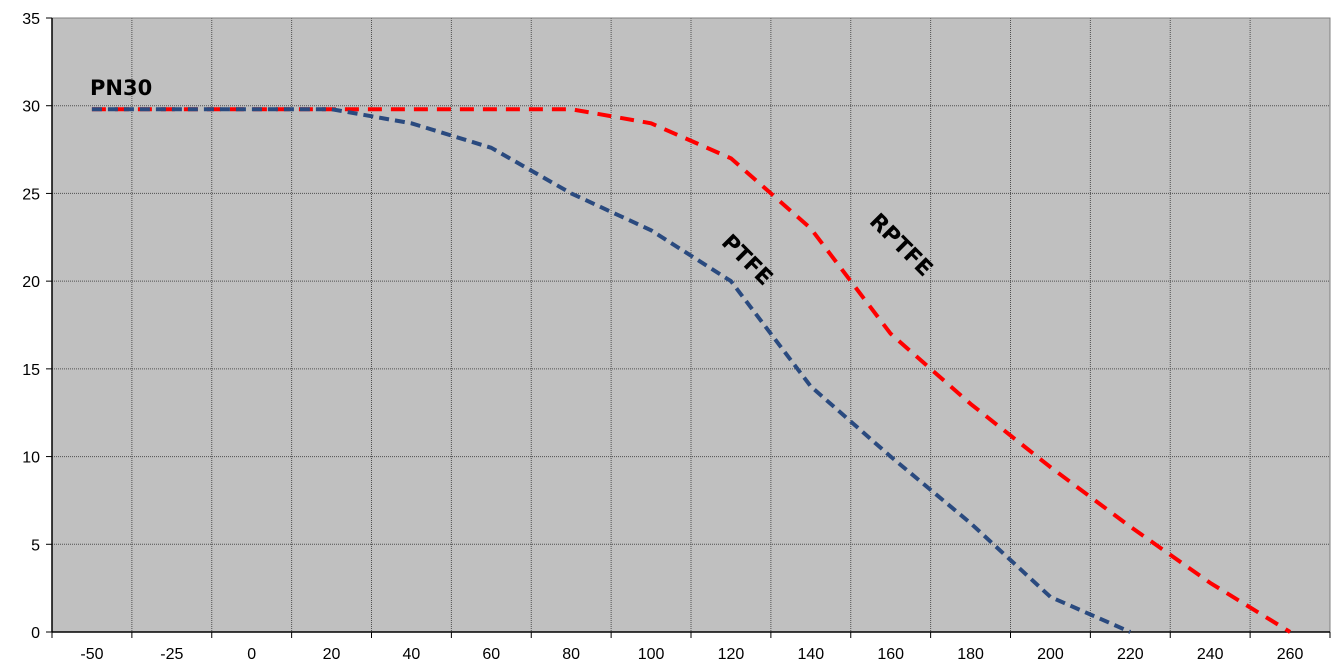 The width and height of the screenshot is (1334, 668). What do you see at coordinates (731, 654) in the screenshot?
I see `x-tick-label: 120` at bounding box center [731, 654].